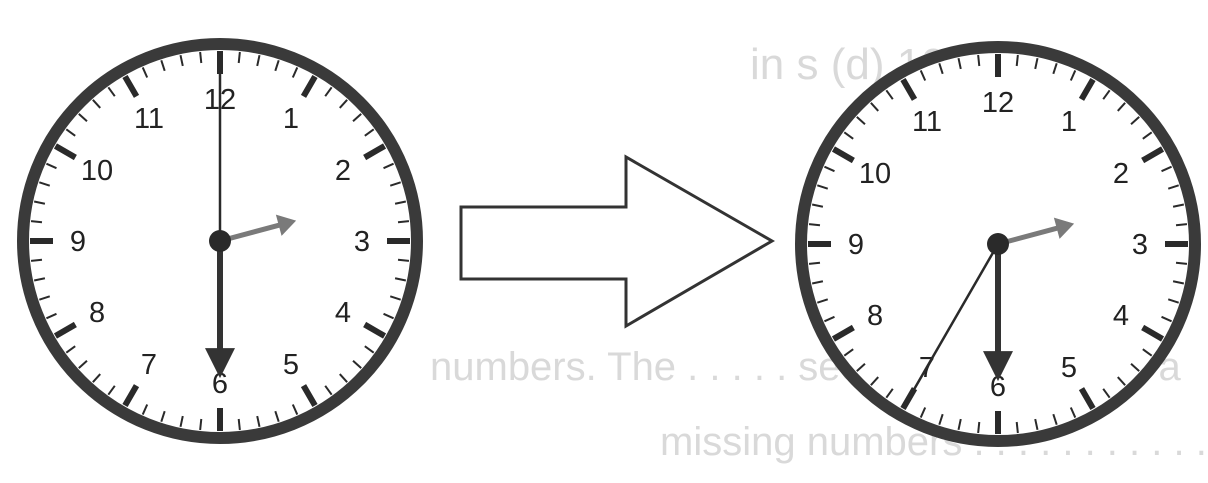 The image size is (1208, 483). Describe the element at coordinates (617, 241) in the screenshot. I see `transition-arrow` at that location.